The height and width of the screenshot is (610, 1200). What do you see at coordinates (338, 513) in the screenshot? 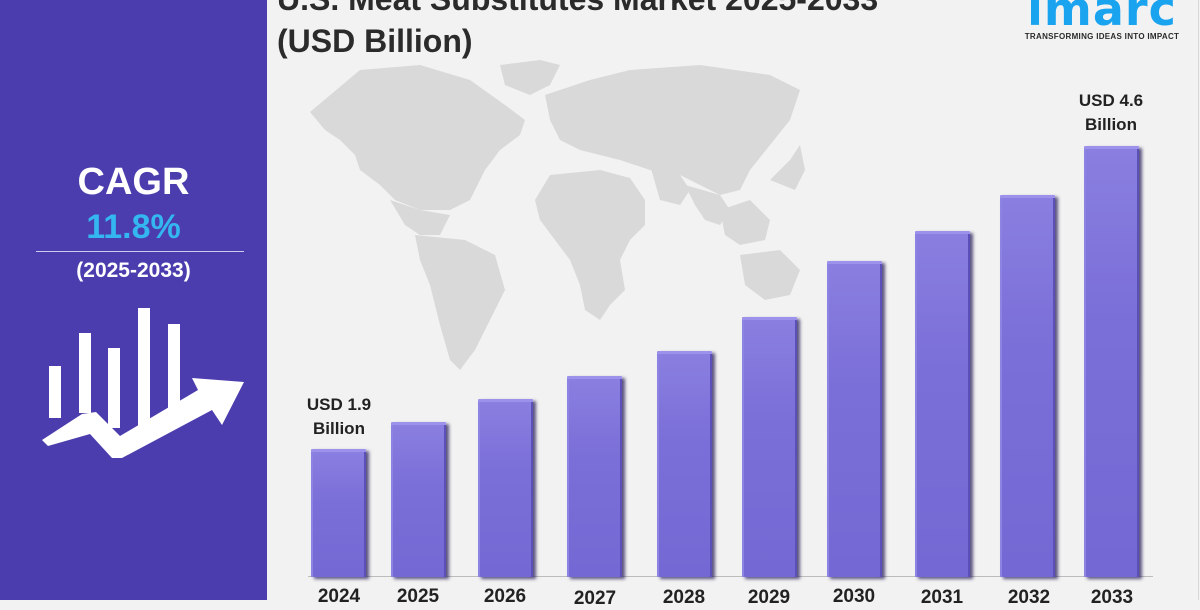
I see `bar-2024` at bounding box center [338, 513].